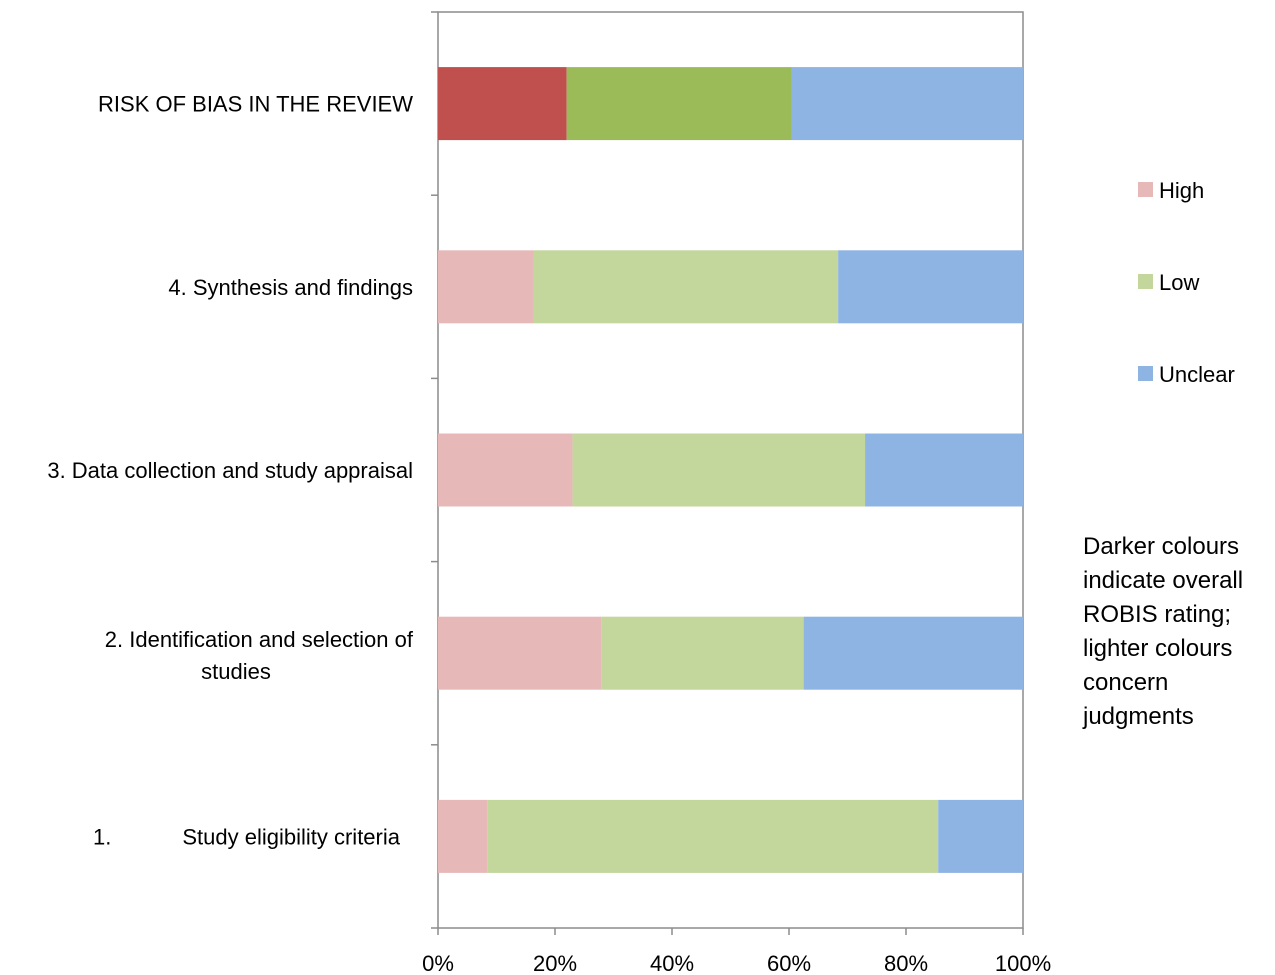 This screenshot has height=975, width=1275. What do you see at coordinates (255, 104) in the screenshot?
I see `category-label: RISK OF BIAS IN THE REVIEW` at bounding box center [255, 104].